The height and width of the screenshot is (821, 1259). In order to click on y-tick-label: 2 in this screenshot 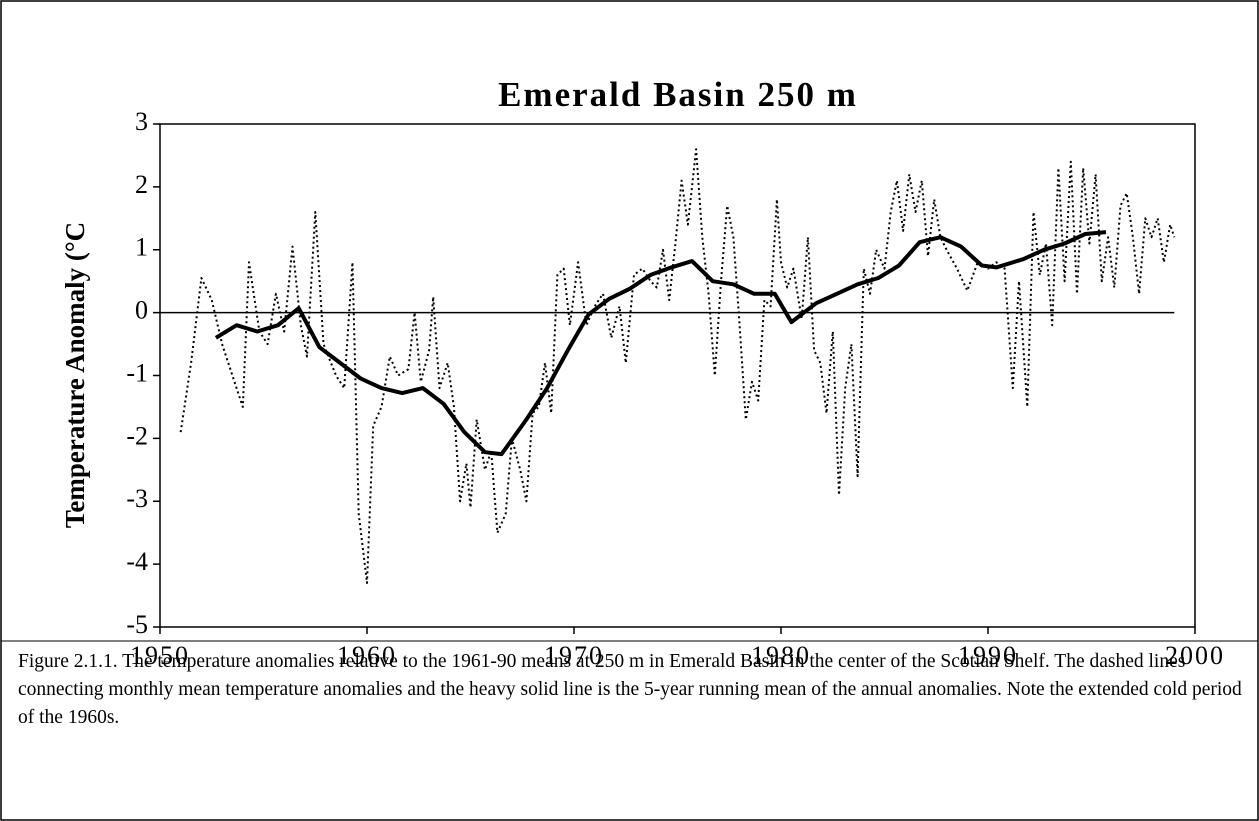, I will do `click(141, 184)`.